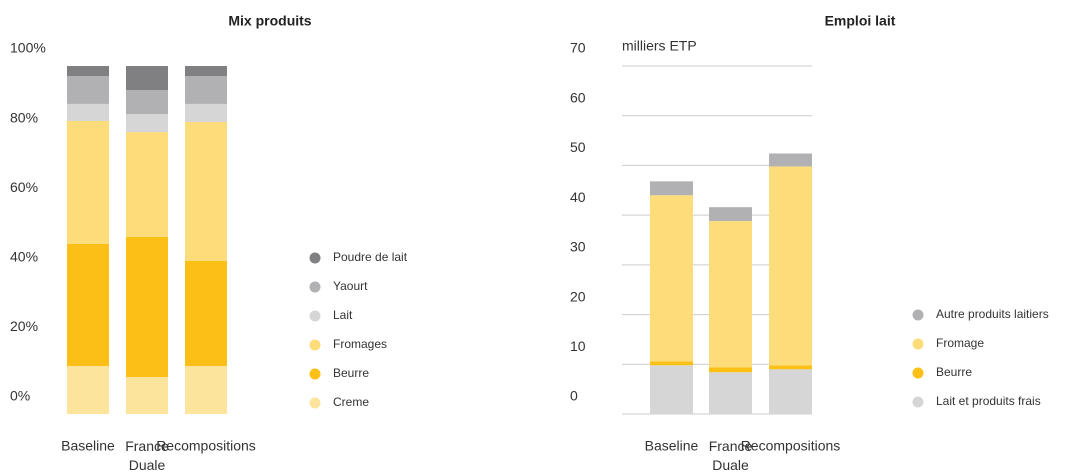 The image size is (1069, 475). Describe the element at coordinates (24, 257) in the screenshot. I see `y-tick-label: 40%` at that location.